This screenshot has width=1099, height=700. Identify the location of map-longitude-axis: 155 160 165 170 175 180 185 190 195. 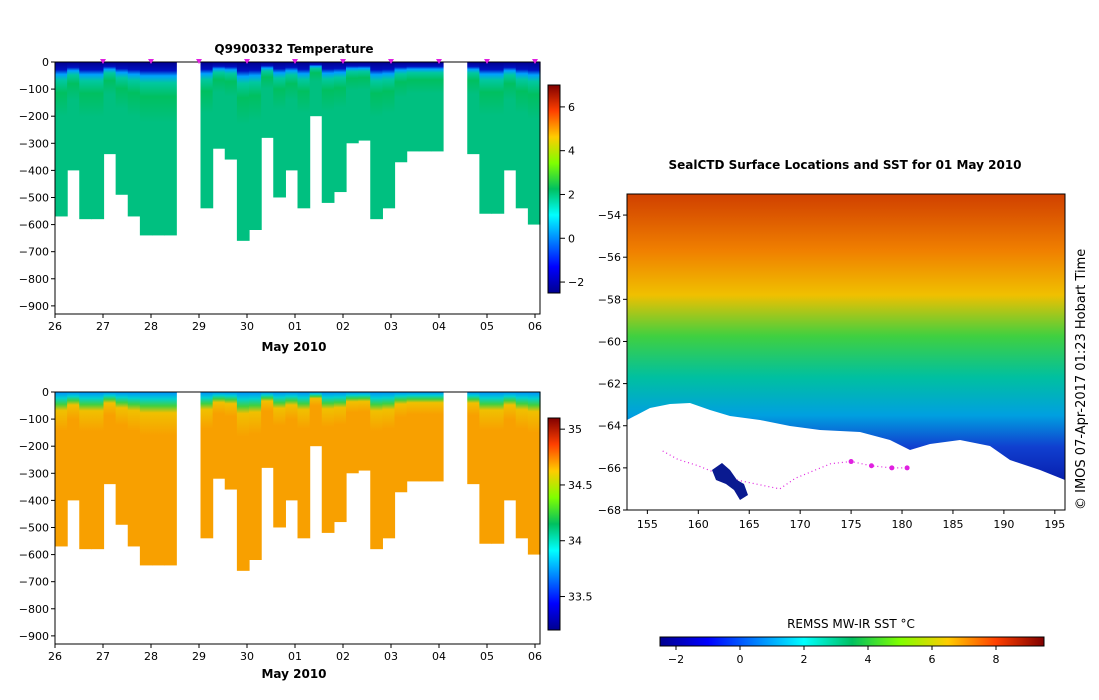
(851, 520).